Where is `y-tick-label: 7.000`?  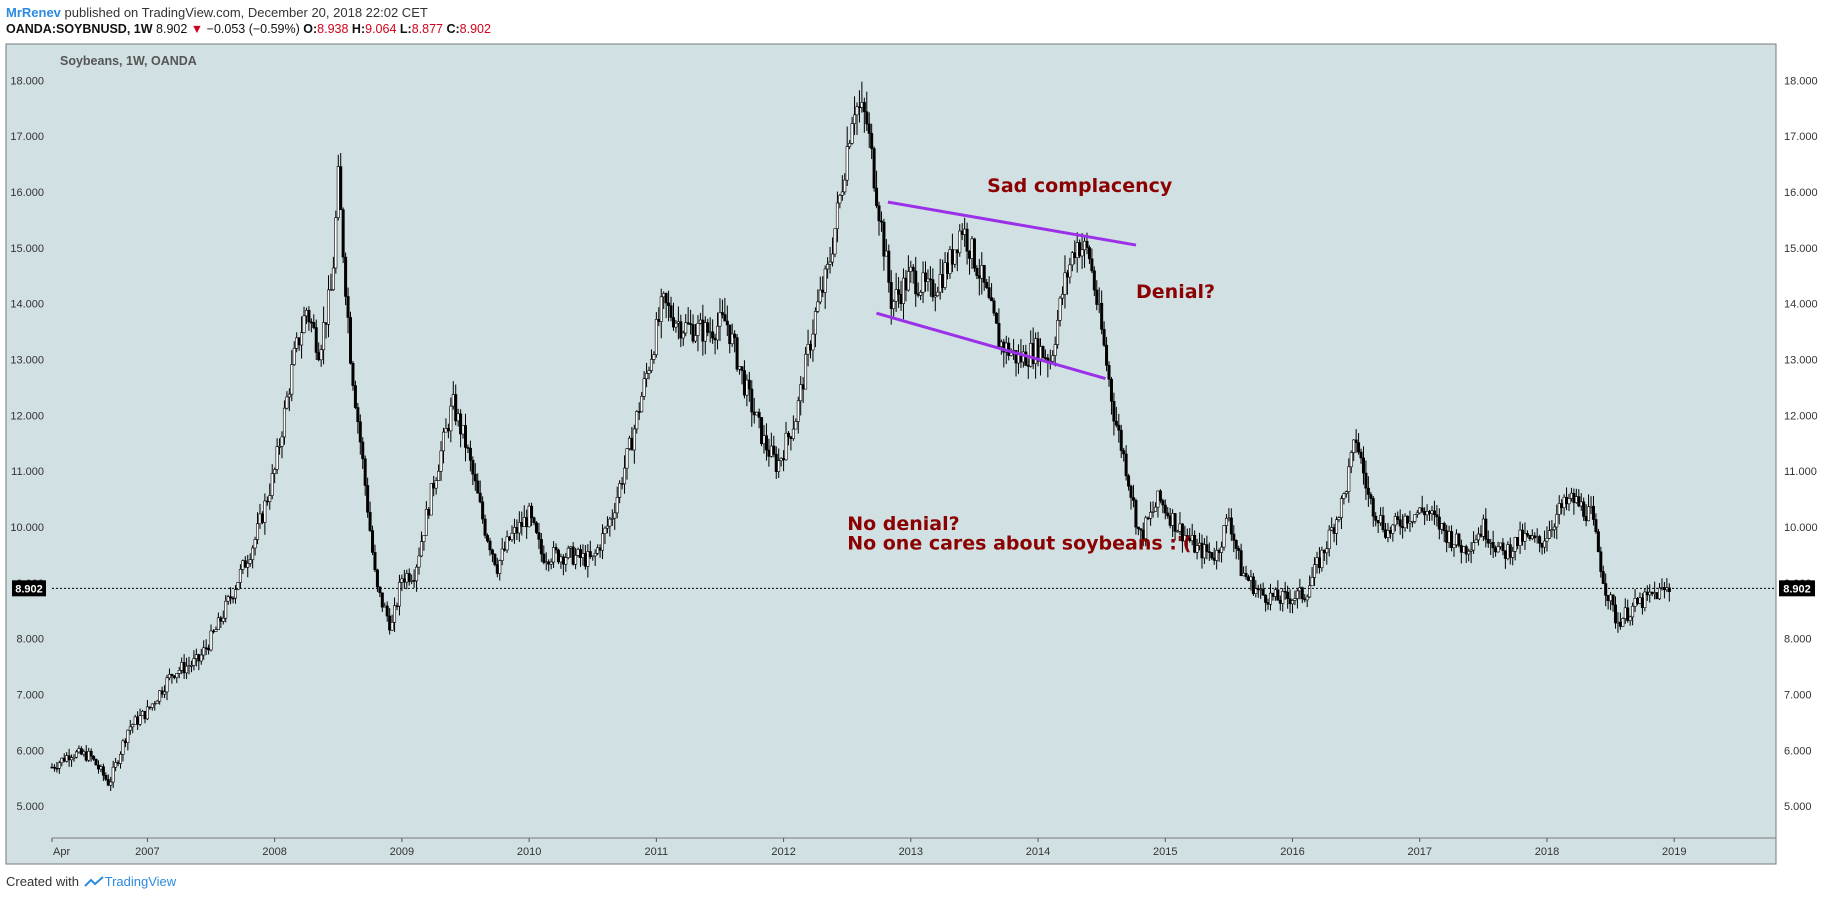
y-tick-label: 7.000 is located at coordinates (1798, 696).